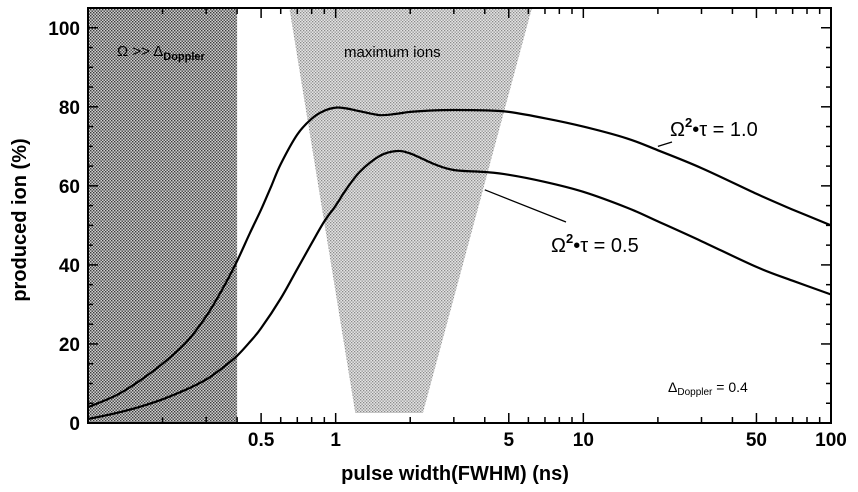  I want to click on left-region-label: Ω >> ΔDoppler, so click(161, 53).